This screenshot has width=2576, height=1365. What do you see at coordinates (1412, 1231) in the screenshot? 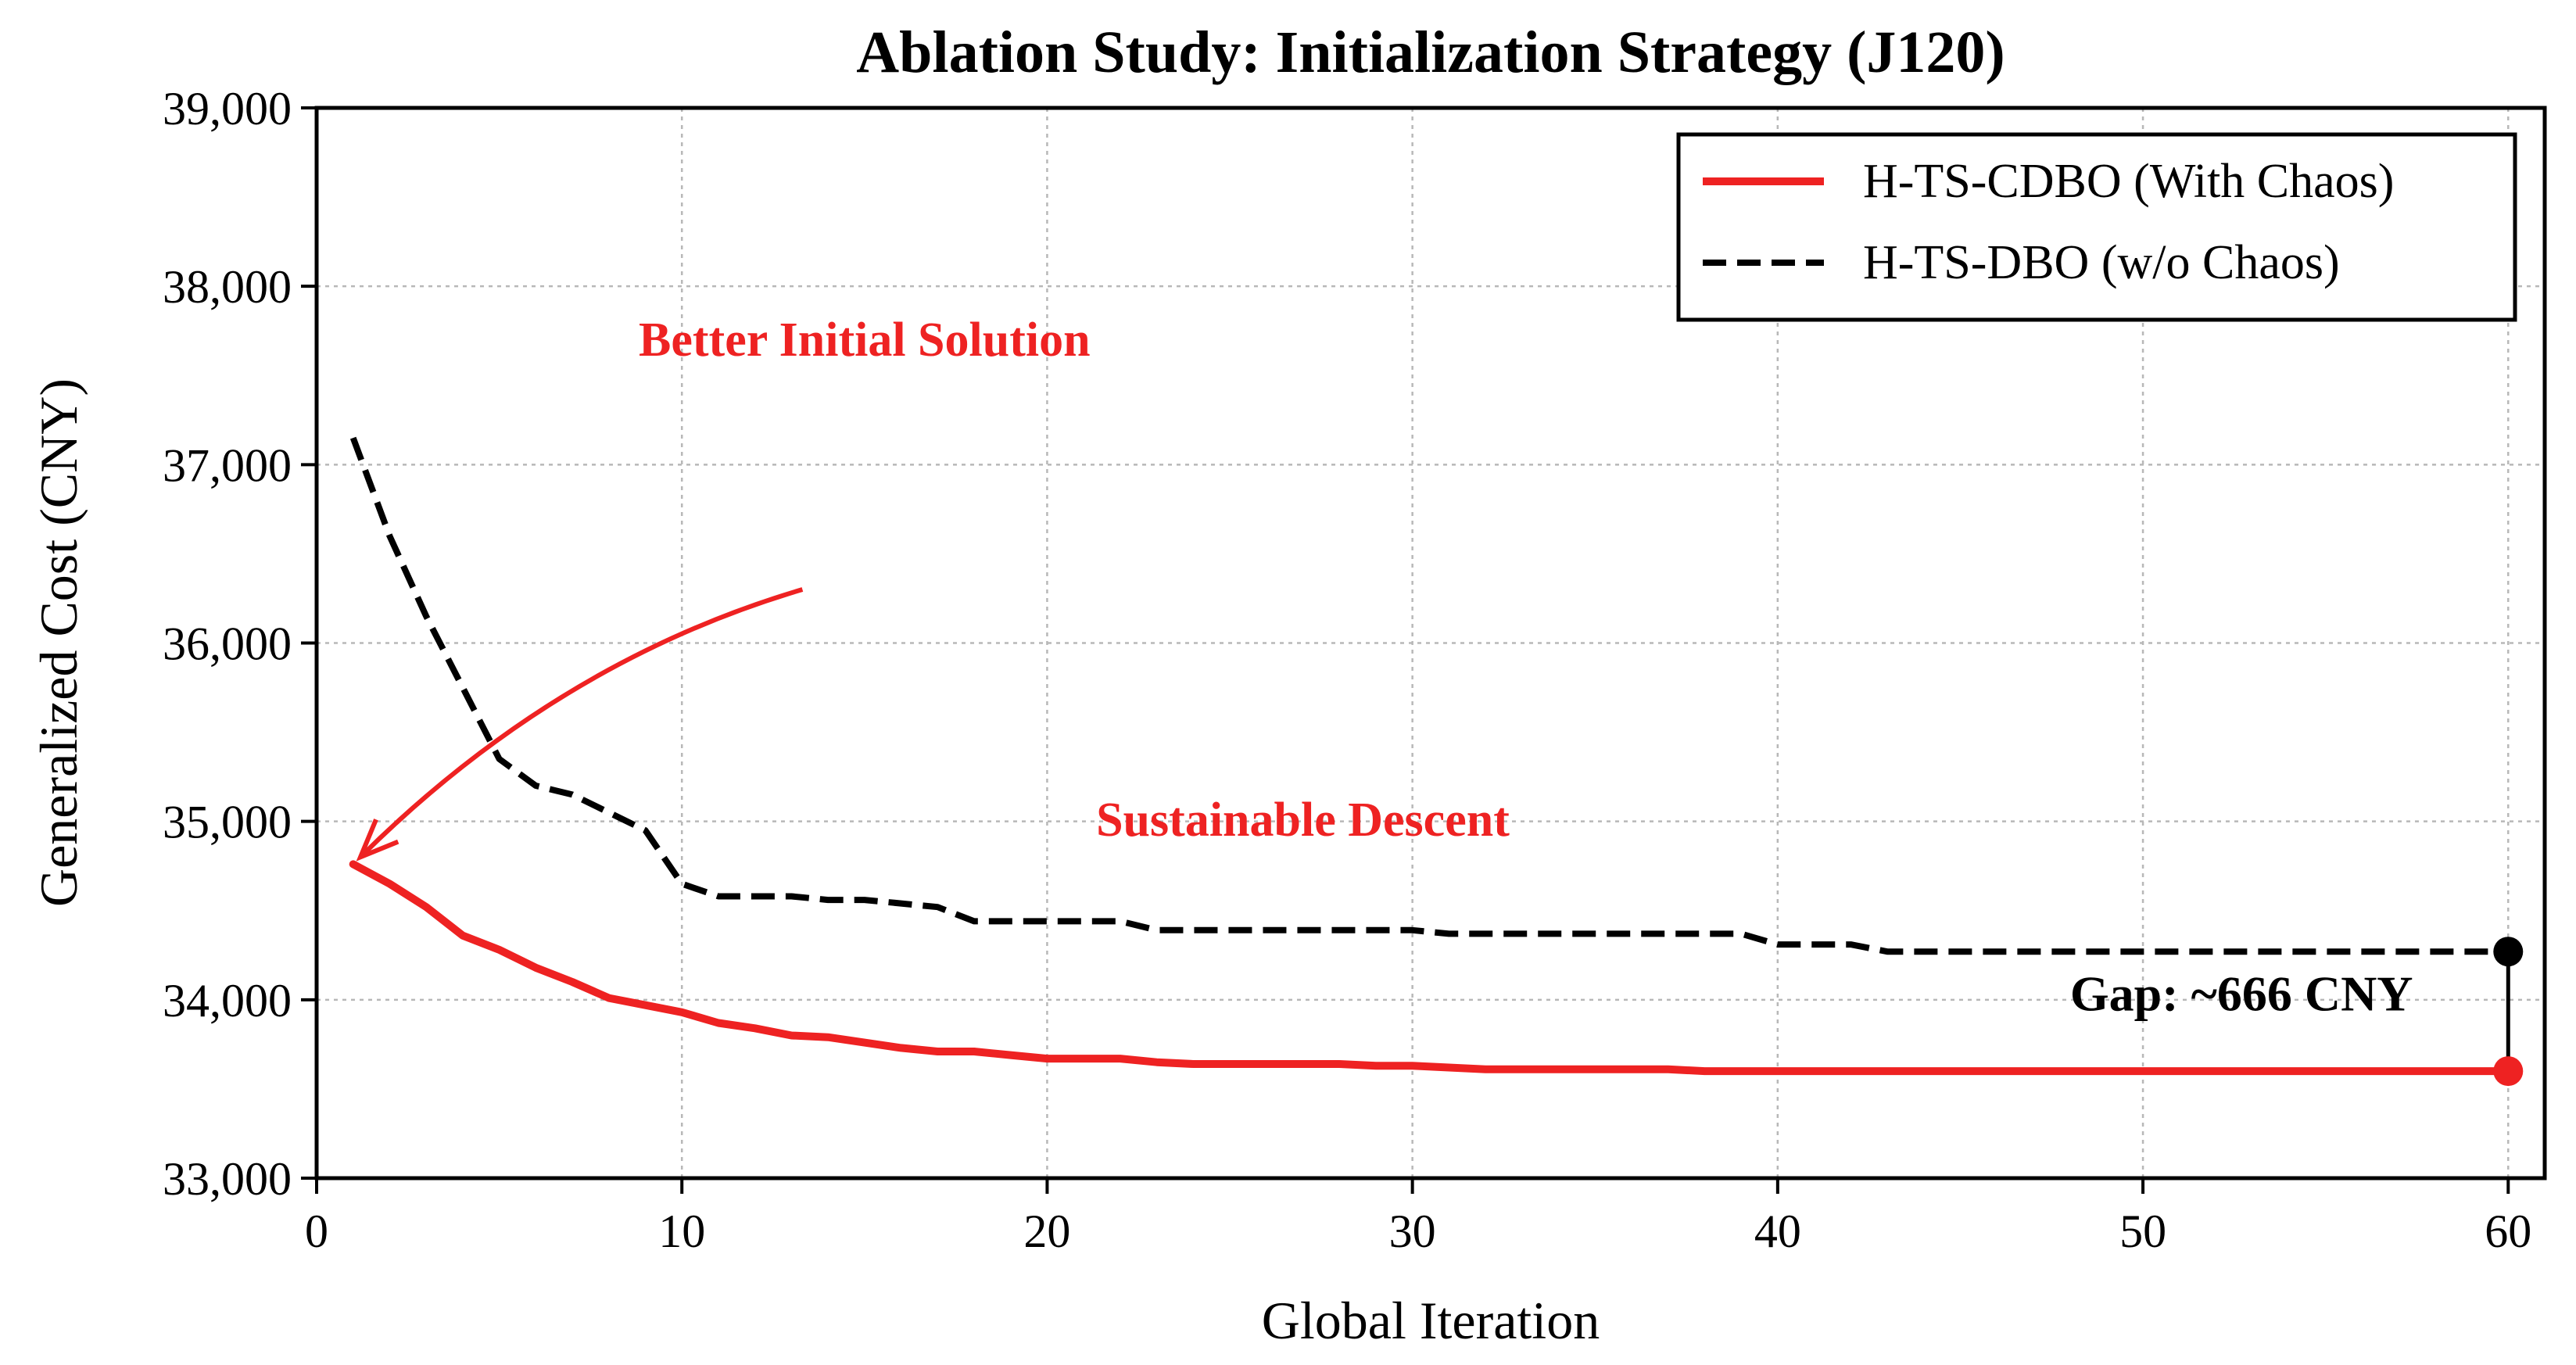
I see `x-tick-label: 30` at bounding box center [1412, 1231].